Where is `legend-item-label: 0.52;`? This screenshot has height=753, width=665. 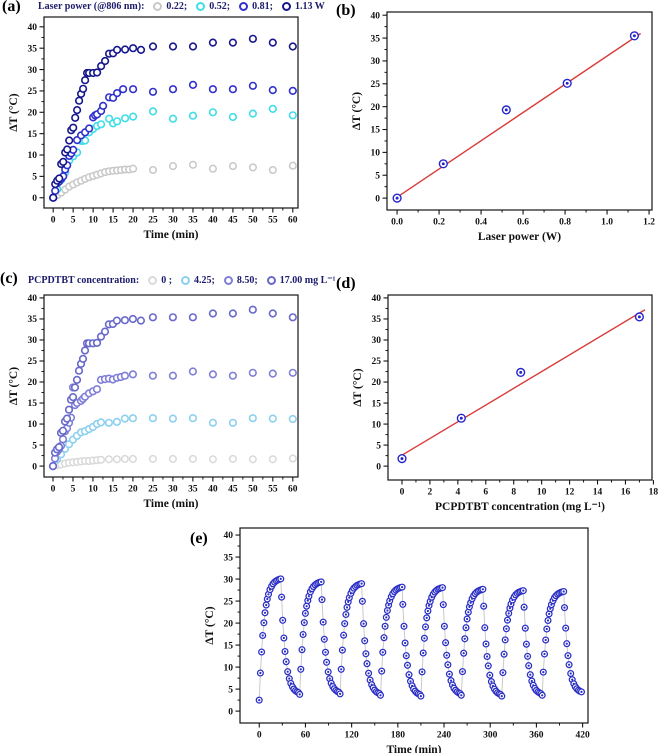 legend-item-label: 0.52; is located at coordinates (220, 6).